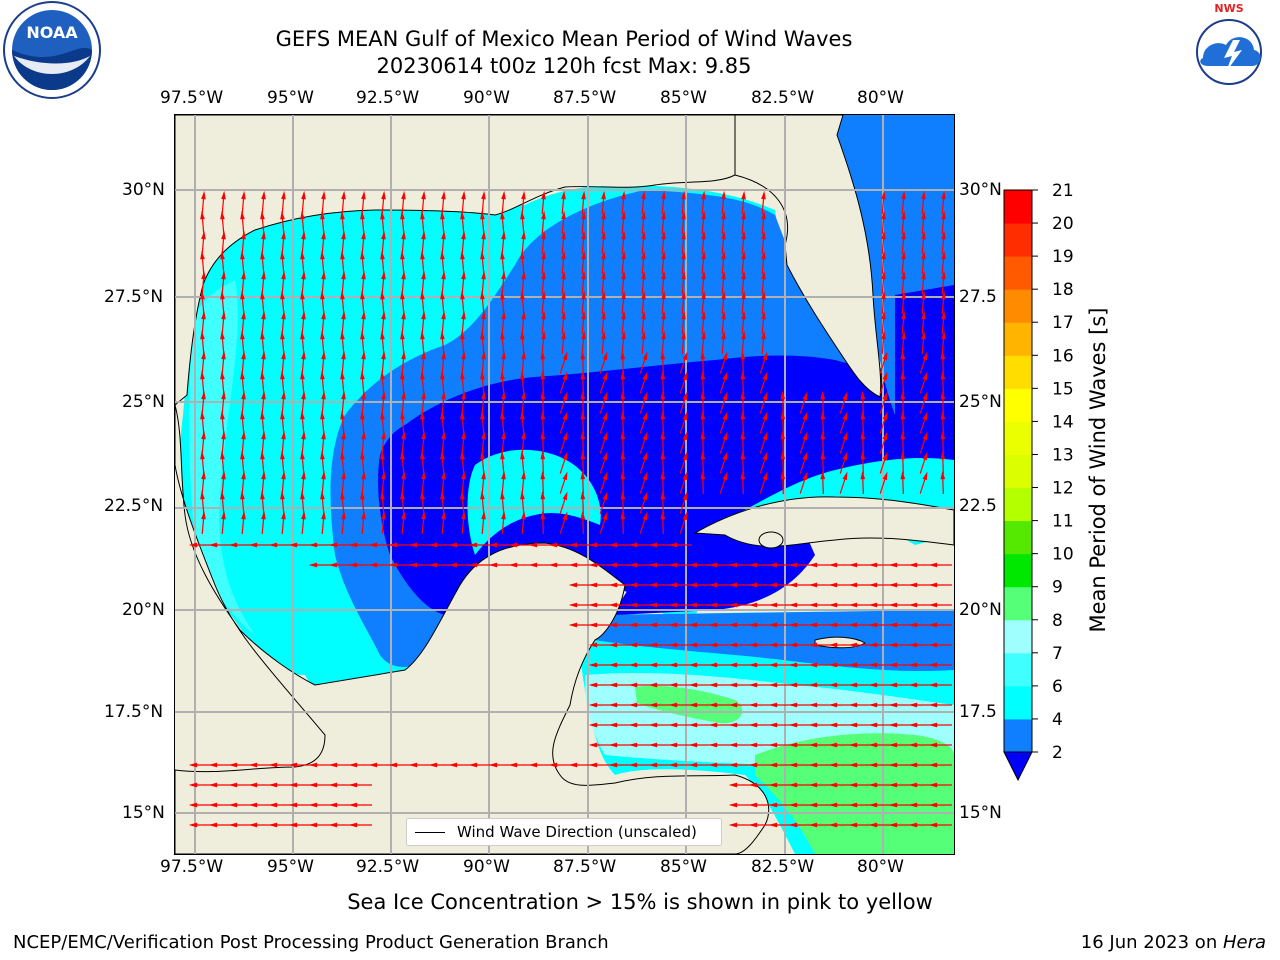  Describe the element at coordinates (978, 712) in the screenshot. I see `lat-tick: 17.5` at that location.